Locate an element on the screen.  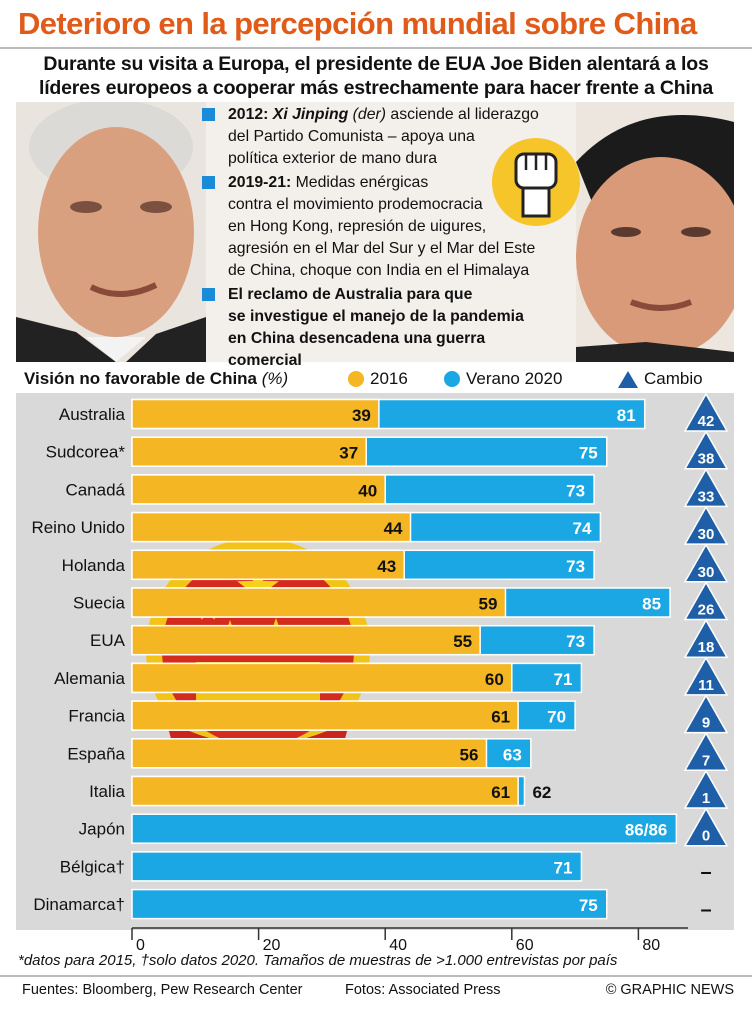
x-tick-label: 40 is located at coordinates (398, 945).